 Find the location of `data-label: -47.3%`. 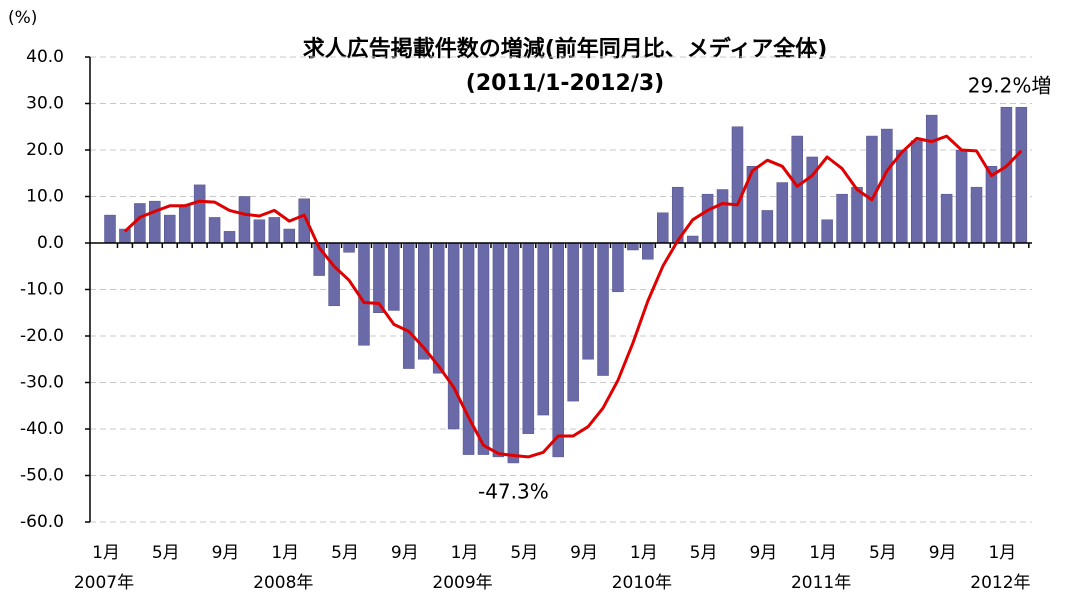

data-label: -47.3% is located at coordinates (513, 491).